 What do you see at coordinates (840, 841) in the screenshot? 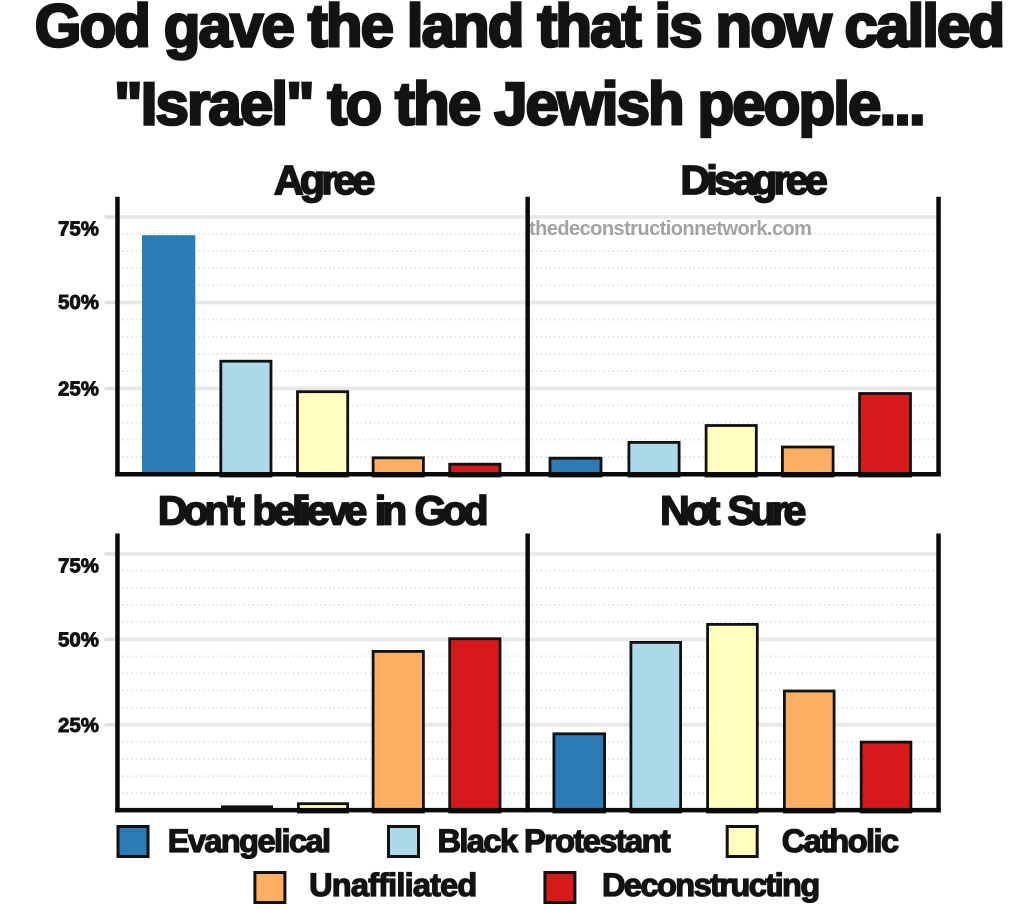
I see `svg-text: Catholic` at bounding box center [840, 841].